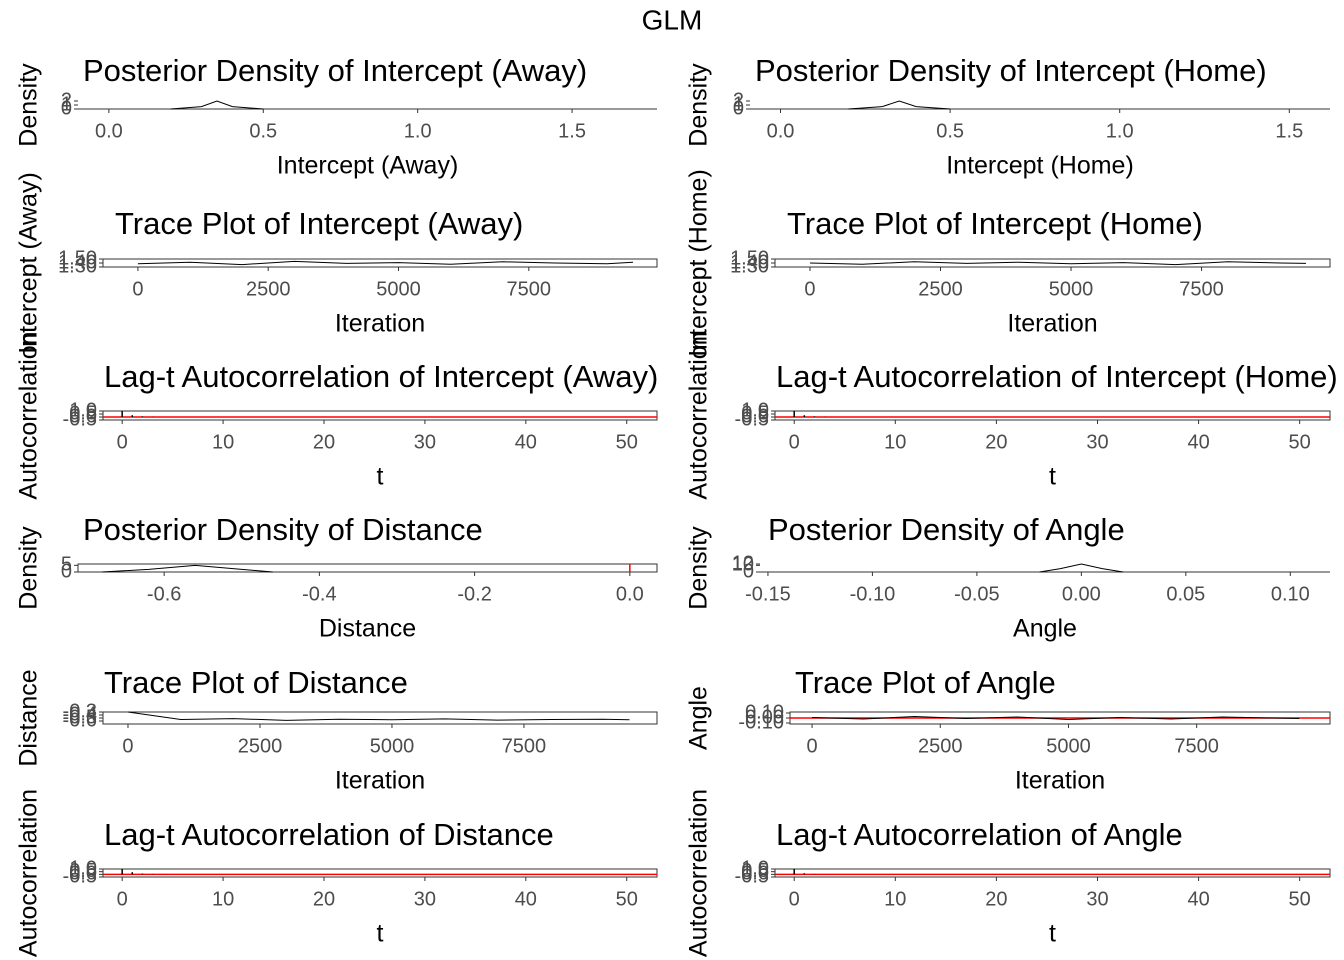 The height and width of the screenshot is (960, 1344). What do you see at coordinates (329, 834) in the screenshot?
I see `panel-title: Lag-t Autocorrelation of Distance` at bounding box center [329, 834].